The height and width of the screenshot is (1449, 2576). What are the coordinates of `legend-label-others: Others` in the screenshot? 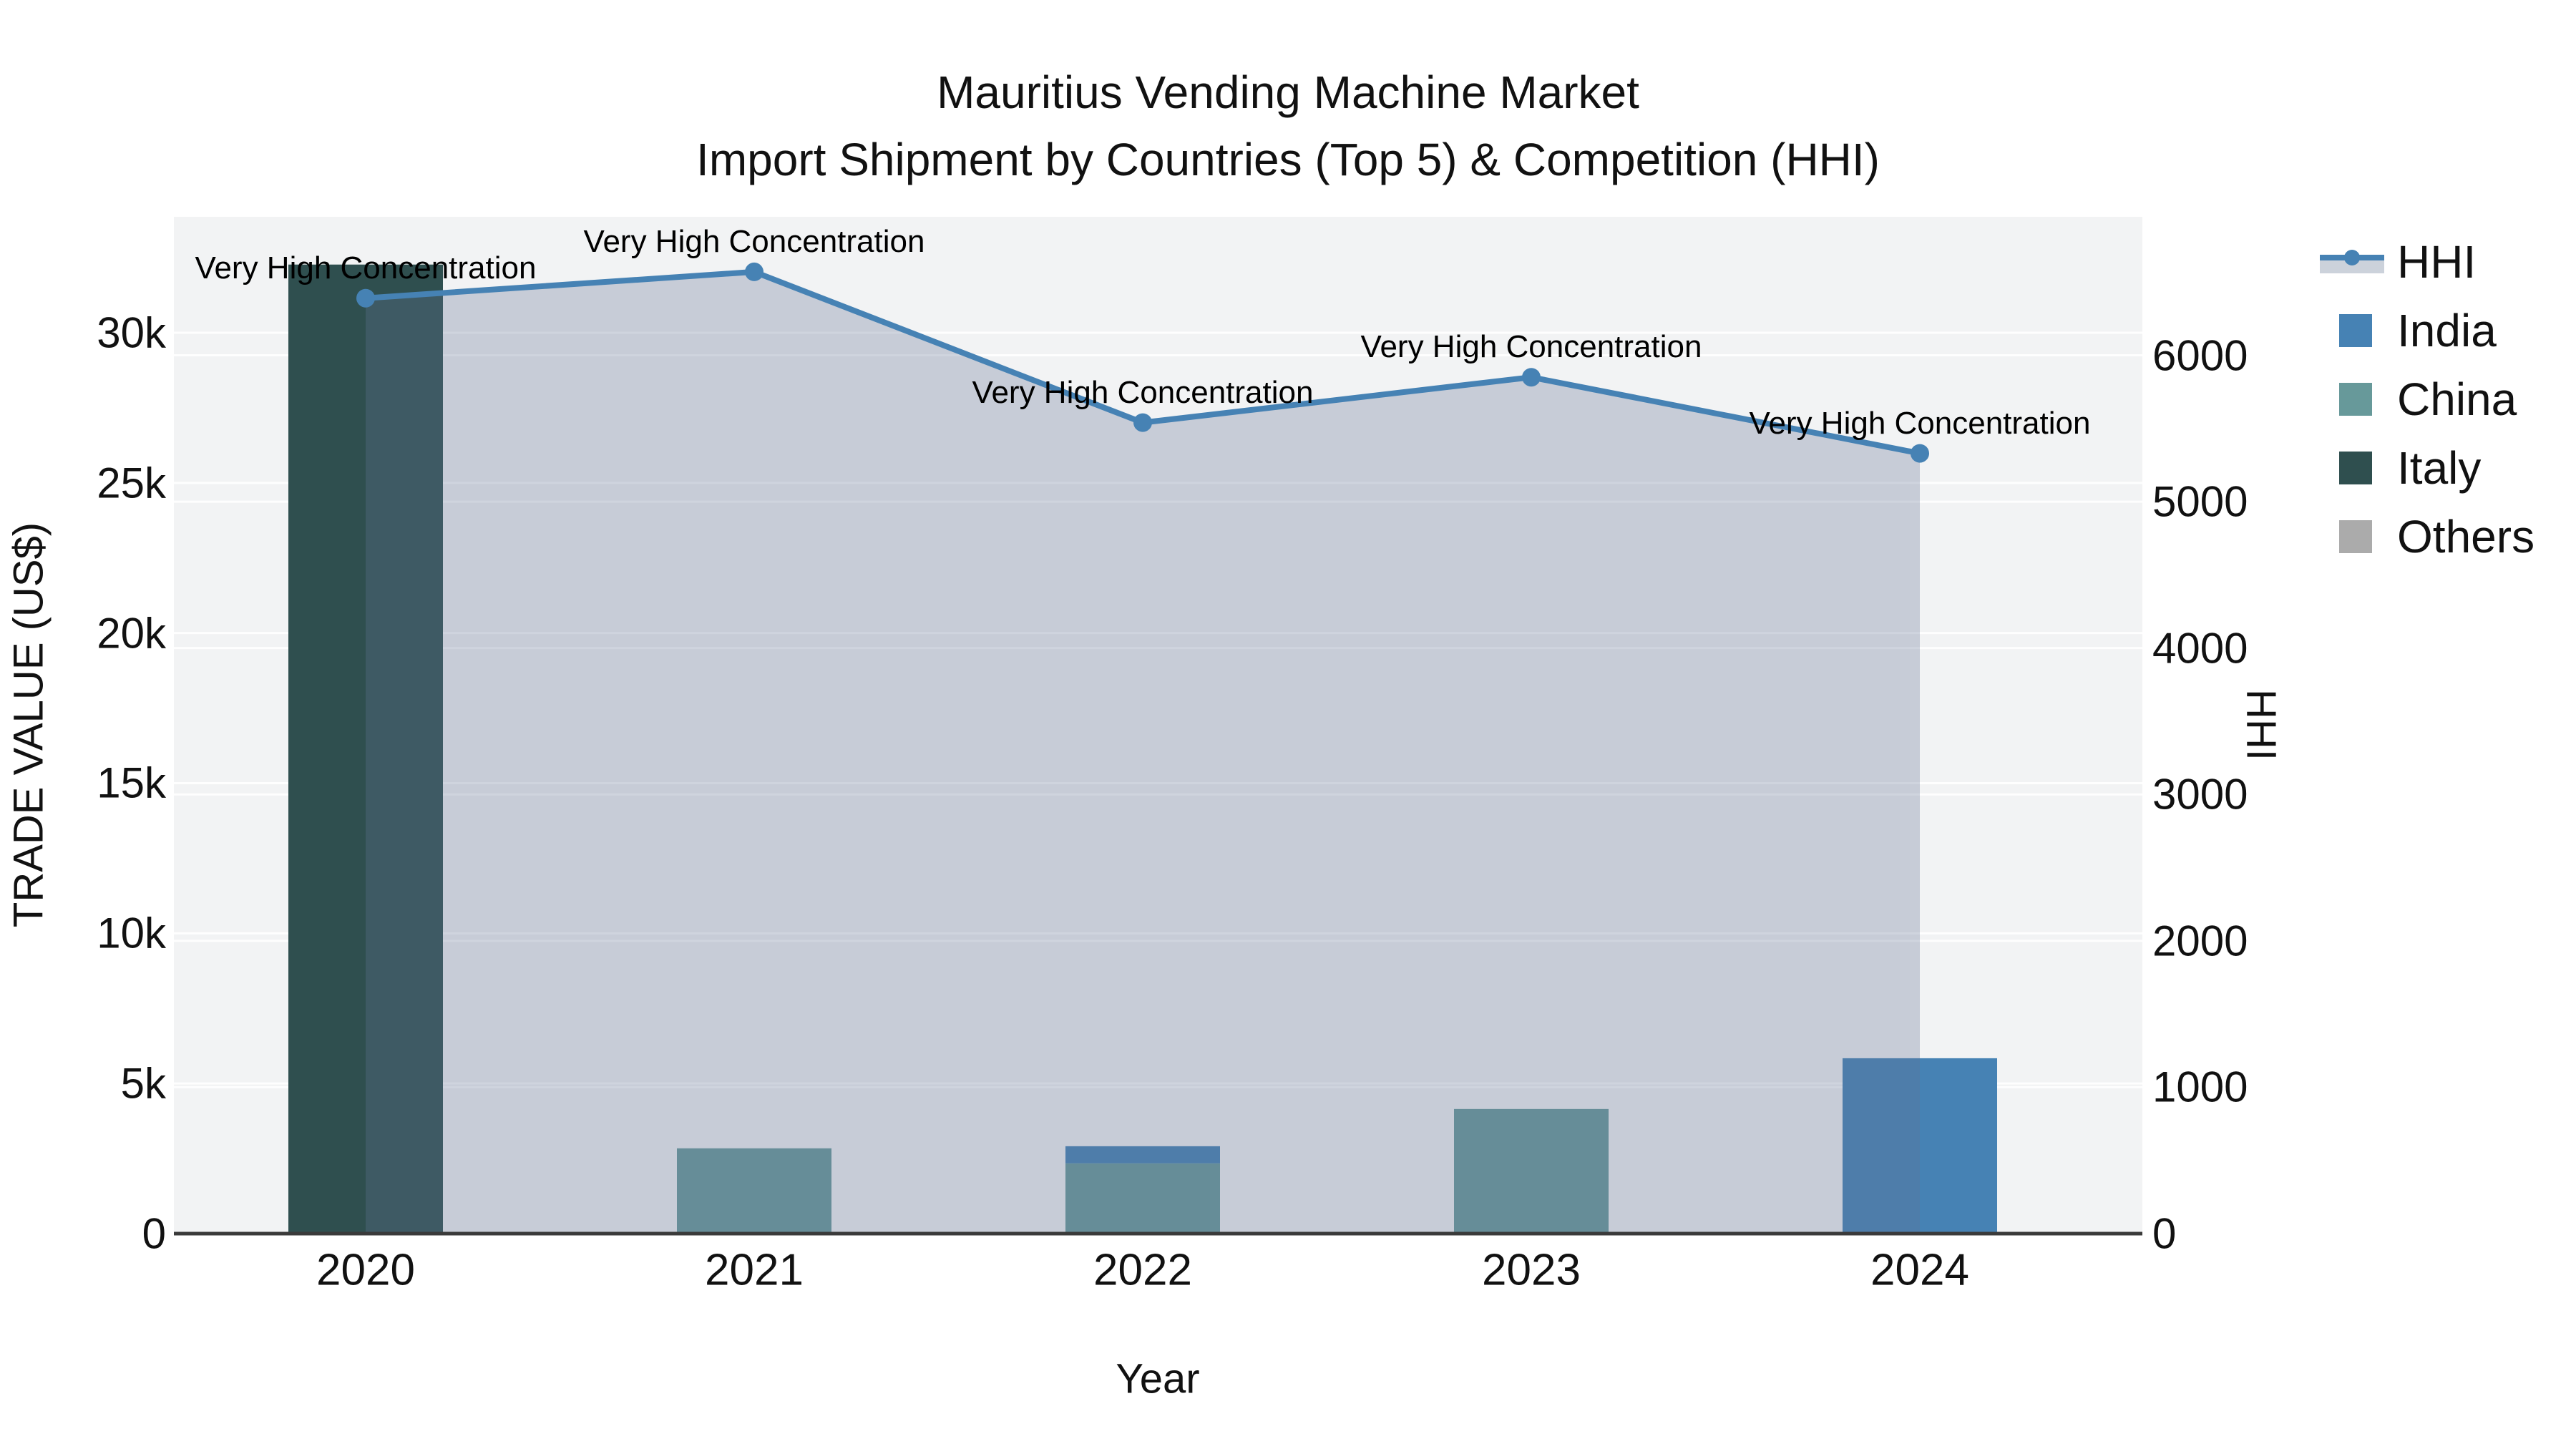 It's located at (2466, 536).